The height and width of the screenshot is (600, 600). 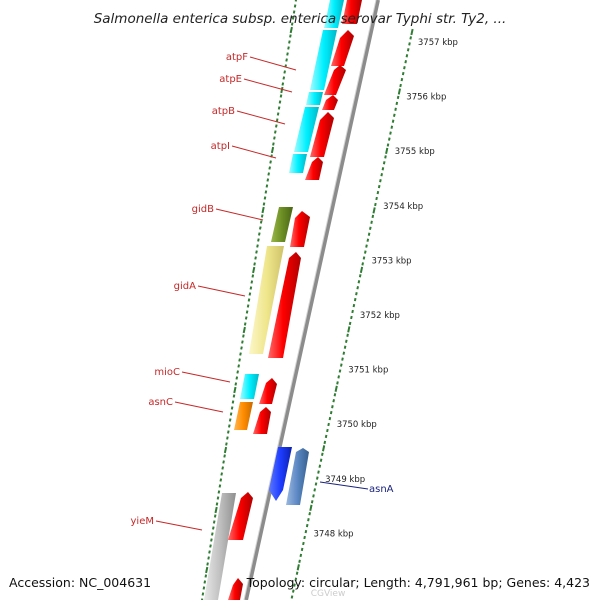 What do you see at coordinates (243, 416) in the screenshot?
I see `feature-asnC` at bounding box center [243, 416].